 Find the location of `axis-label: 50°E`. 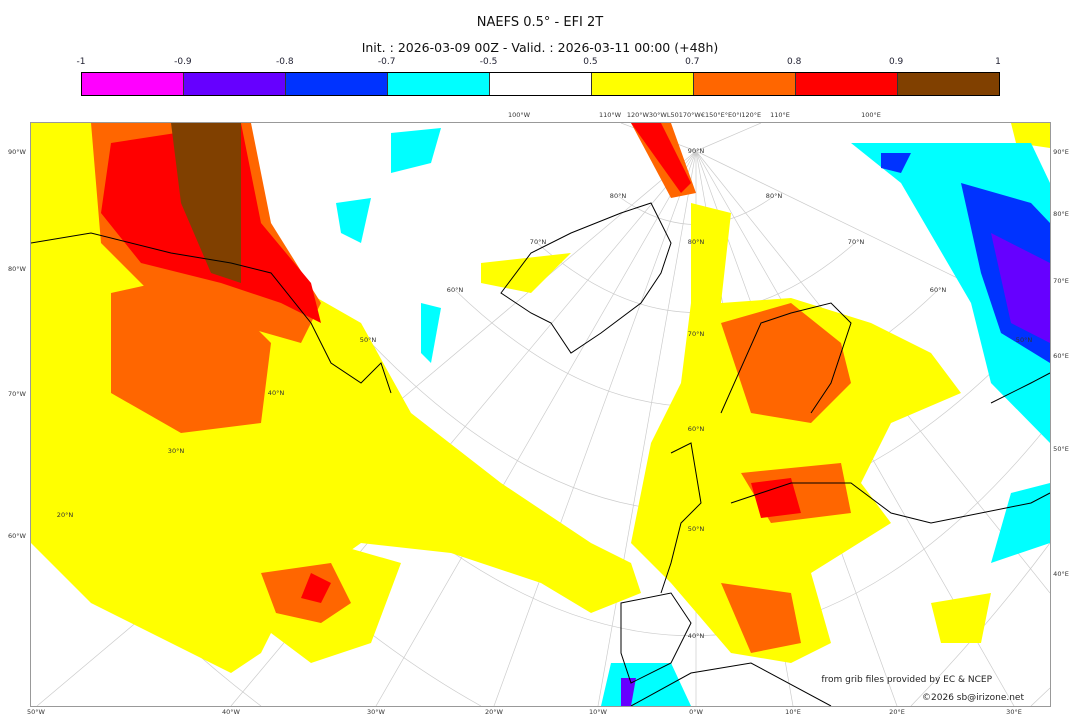

axis-label: 50°E is located at coordinates (1061, 449).